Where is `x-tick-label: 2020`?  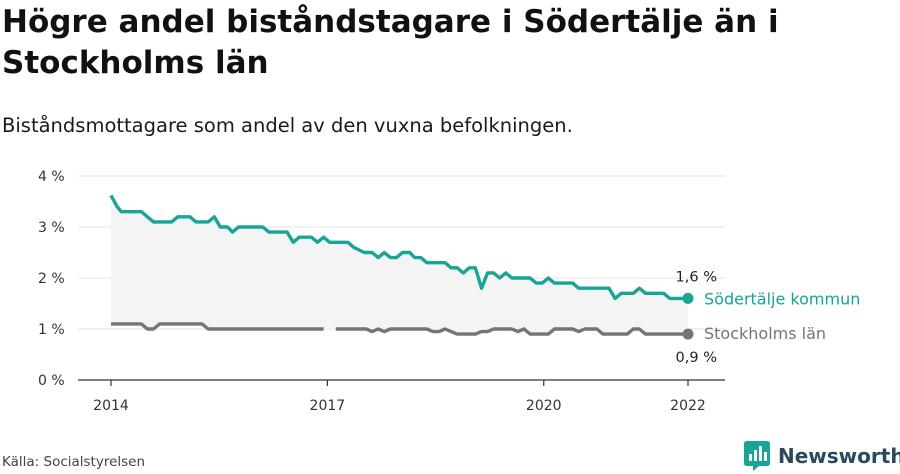 x-tick-label: 2020 is located at coordinates (544, 406).